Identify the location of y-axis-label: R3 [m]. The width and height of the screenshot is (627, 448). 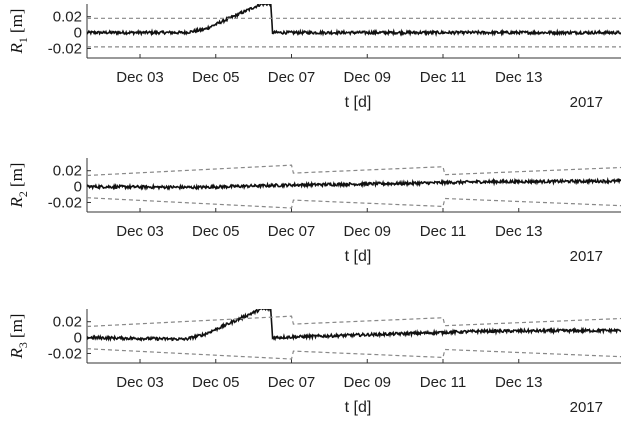
(18, 337).